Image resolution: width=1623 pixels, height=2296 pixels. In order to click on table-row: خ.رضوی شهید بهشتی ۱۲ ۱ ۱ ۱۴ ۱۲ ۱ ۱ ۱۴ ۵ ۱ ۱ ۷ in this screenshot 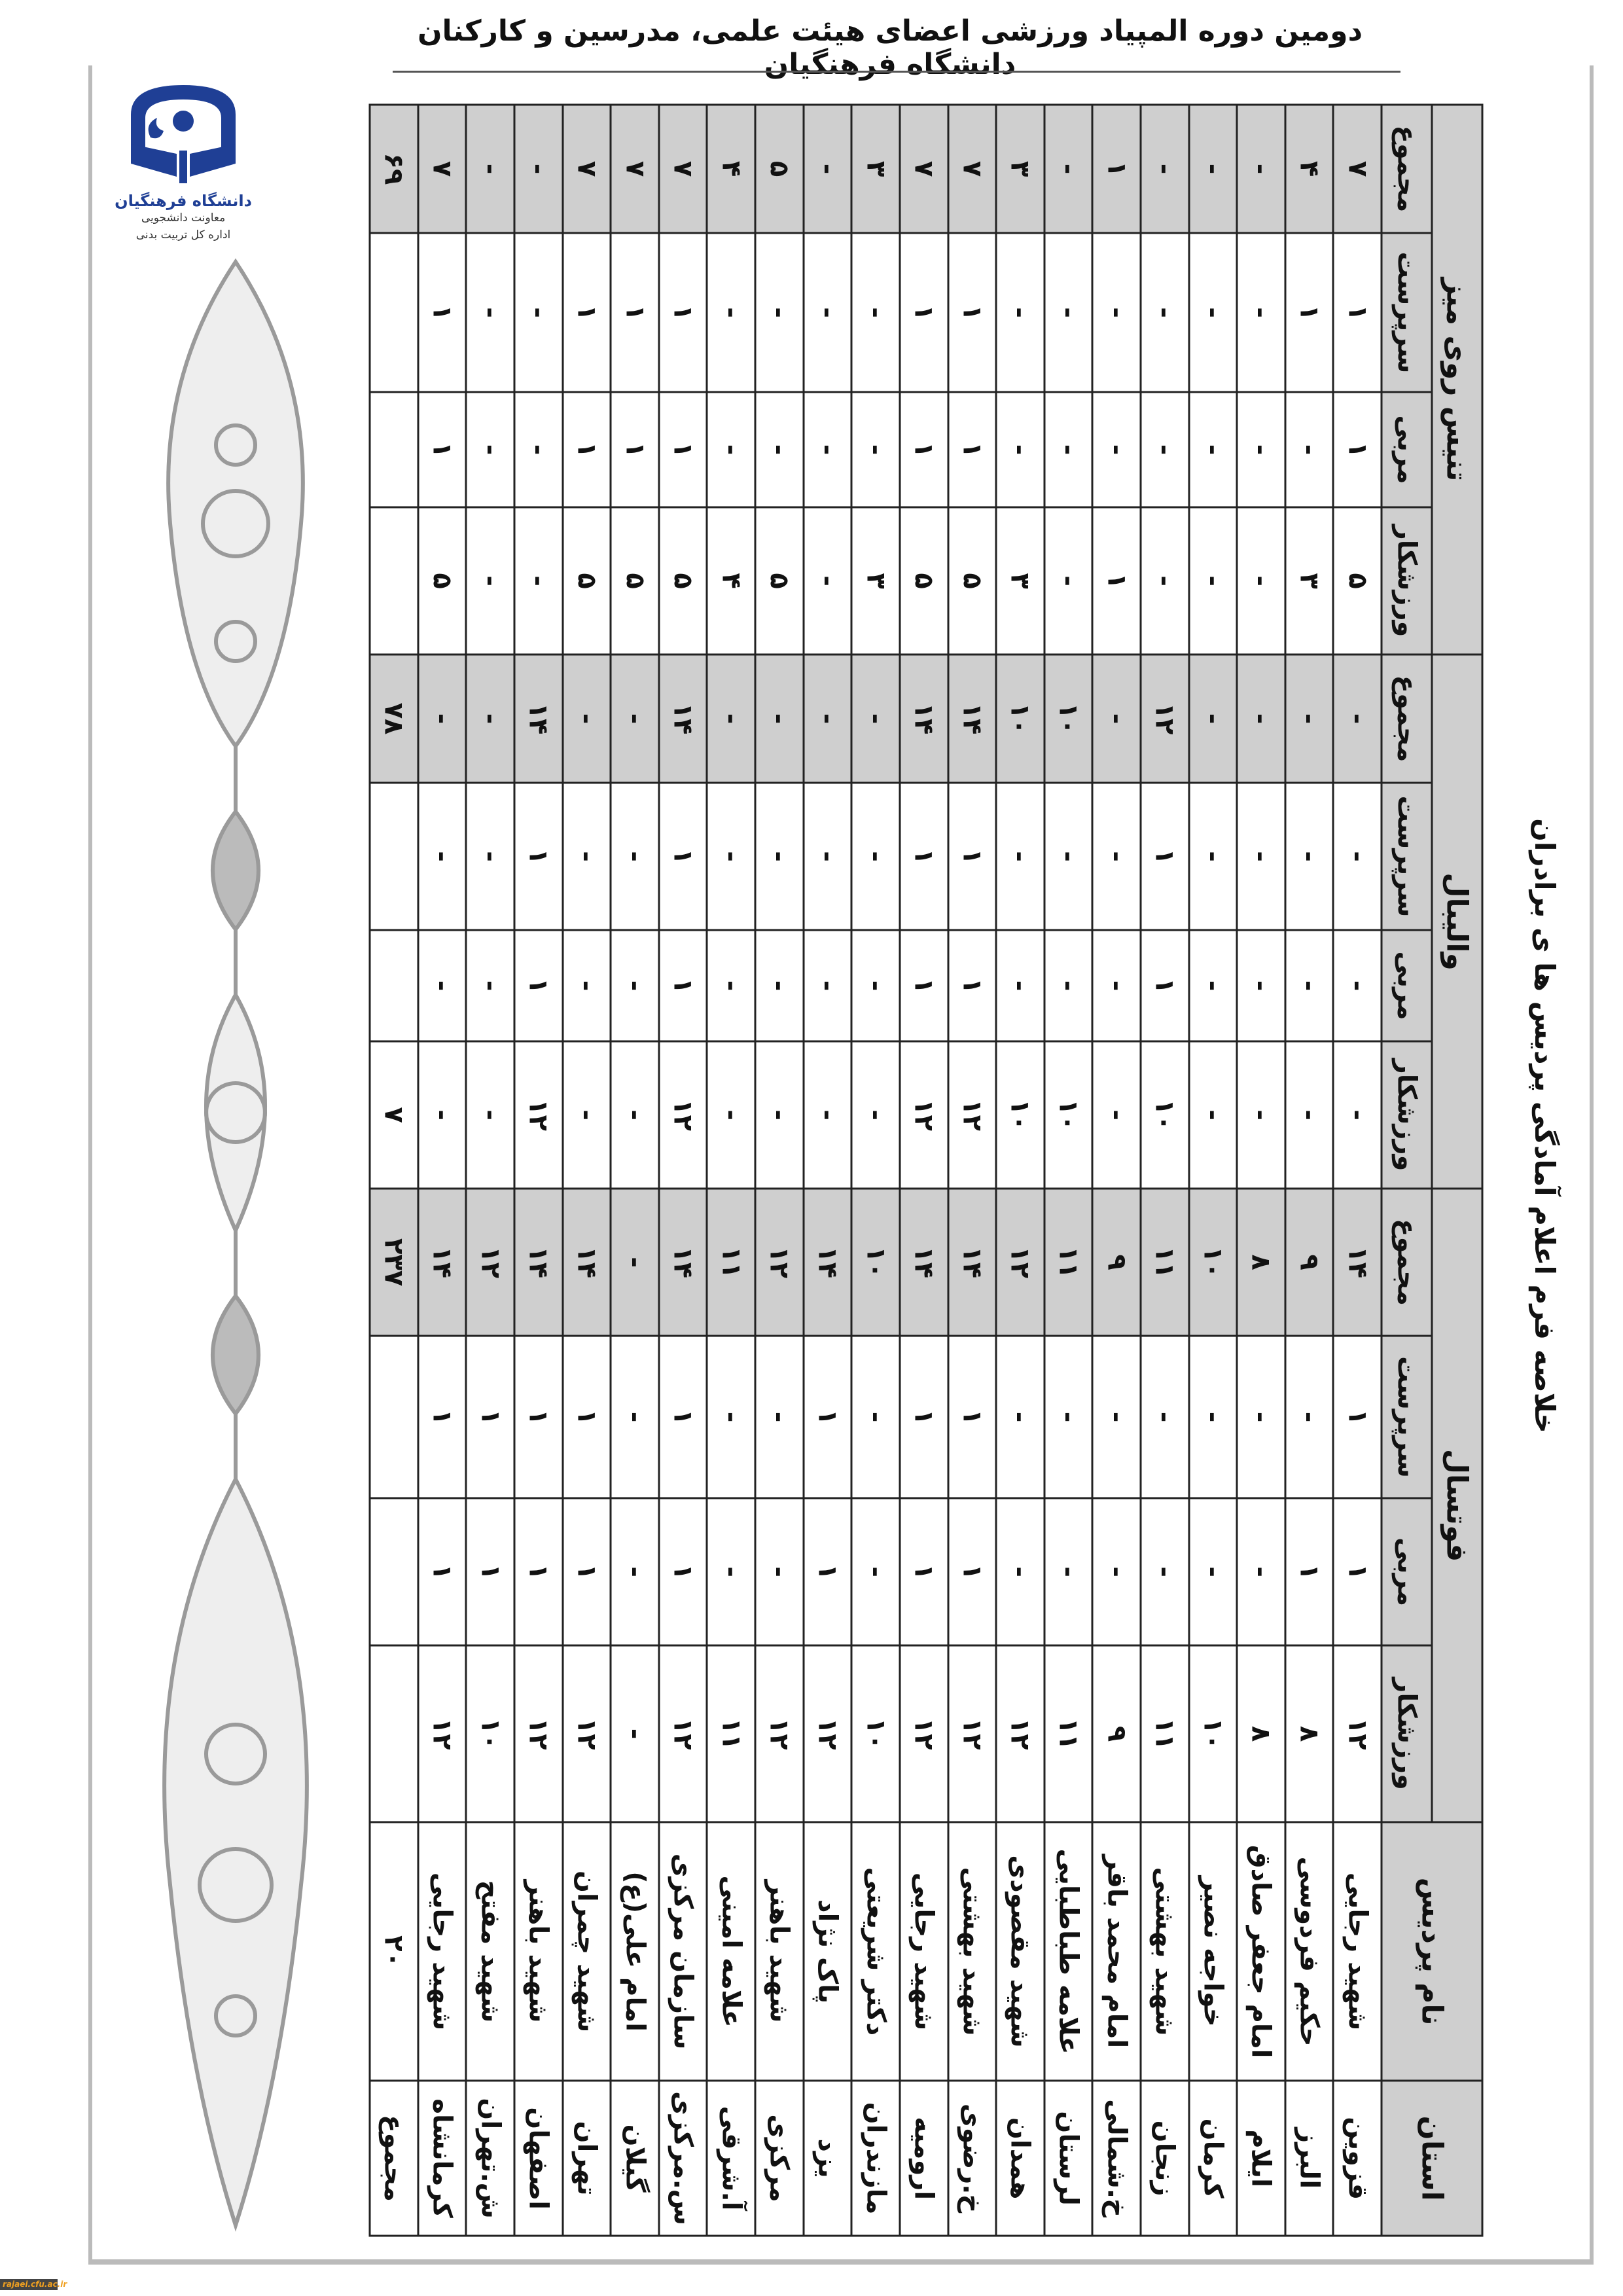, I will do `click(972, 1170)`.